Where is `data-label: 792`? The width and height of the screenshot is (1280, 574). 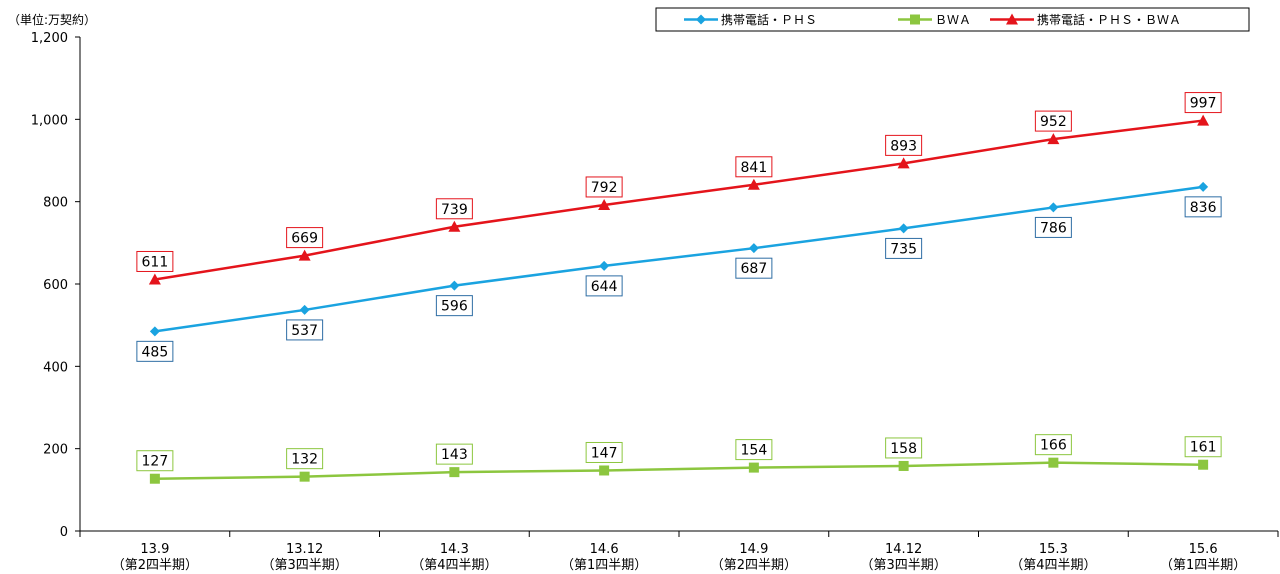
data-label: 792 is located at coordinates (604, 188).